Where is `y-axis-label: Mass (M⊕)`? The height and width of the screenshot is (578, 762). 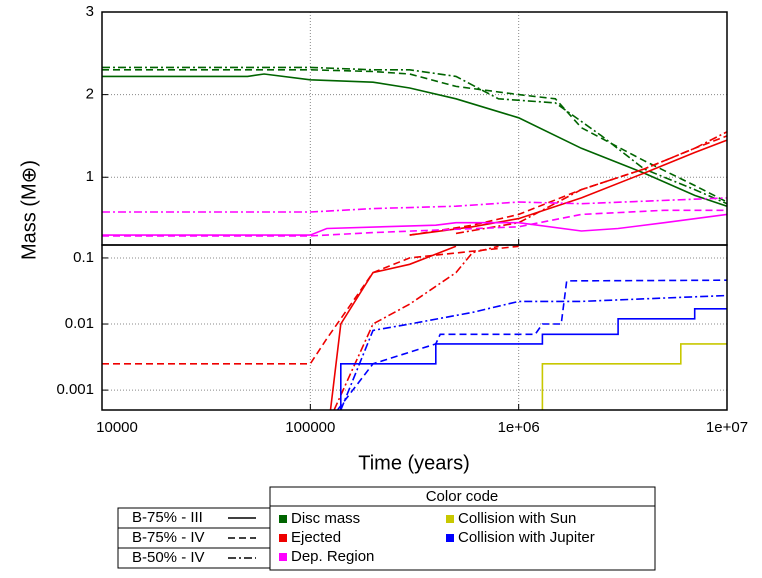
y-axis-label: Mass (M⊕) is located at coordinates (29, 210).